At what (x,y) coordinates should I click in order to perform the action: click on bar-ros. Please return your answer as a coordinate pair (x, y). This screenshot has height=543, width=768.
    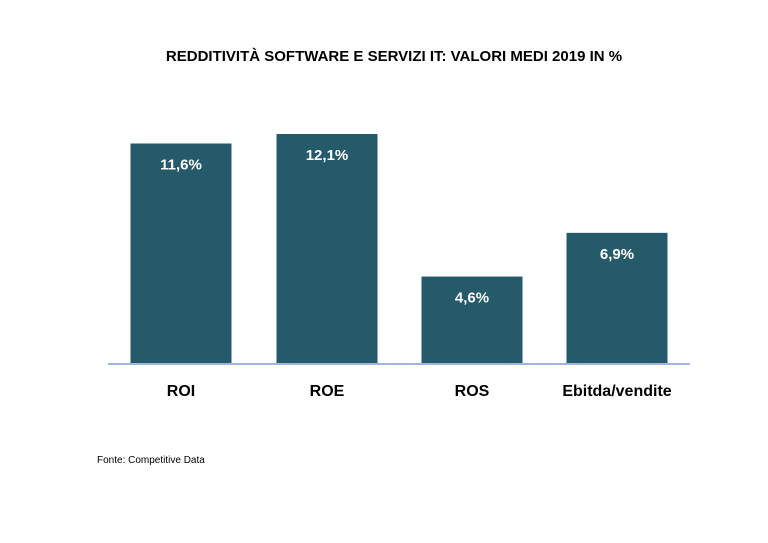
    Looking at the image, I should click on (472, 320).